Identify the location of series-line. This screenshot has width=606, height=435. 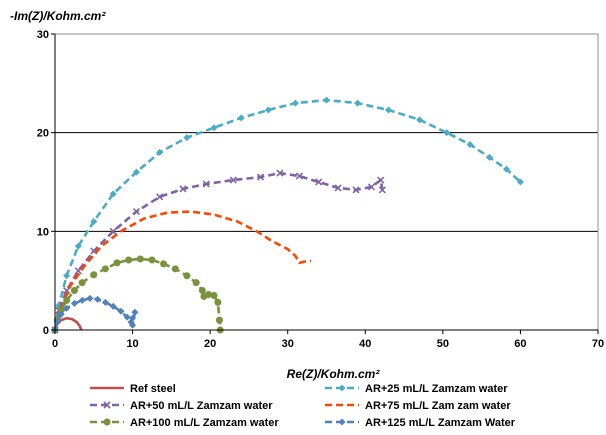
(182, 270).